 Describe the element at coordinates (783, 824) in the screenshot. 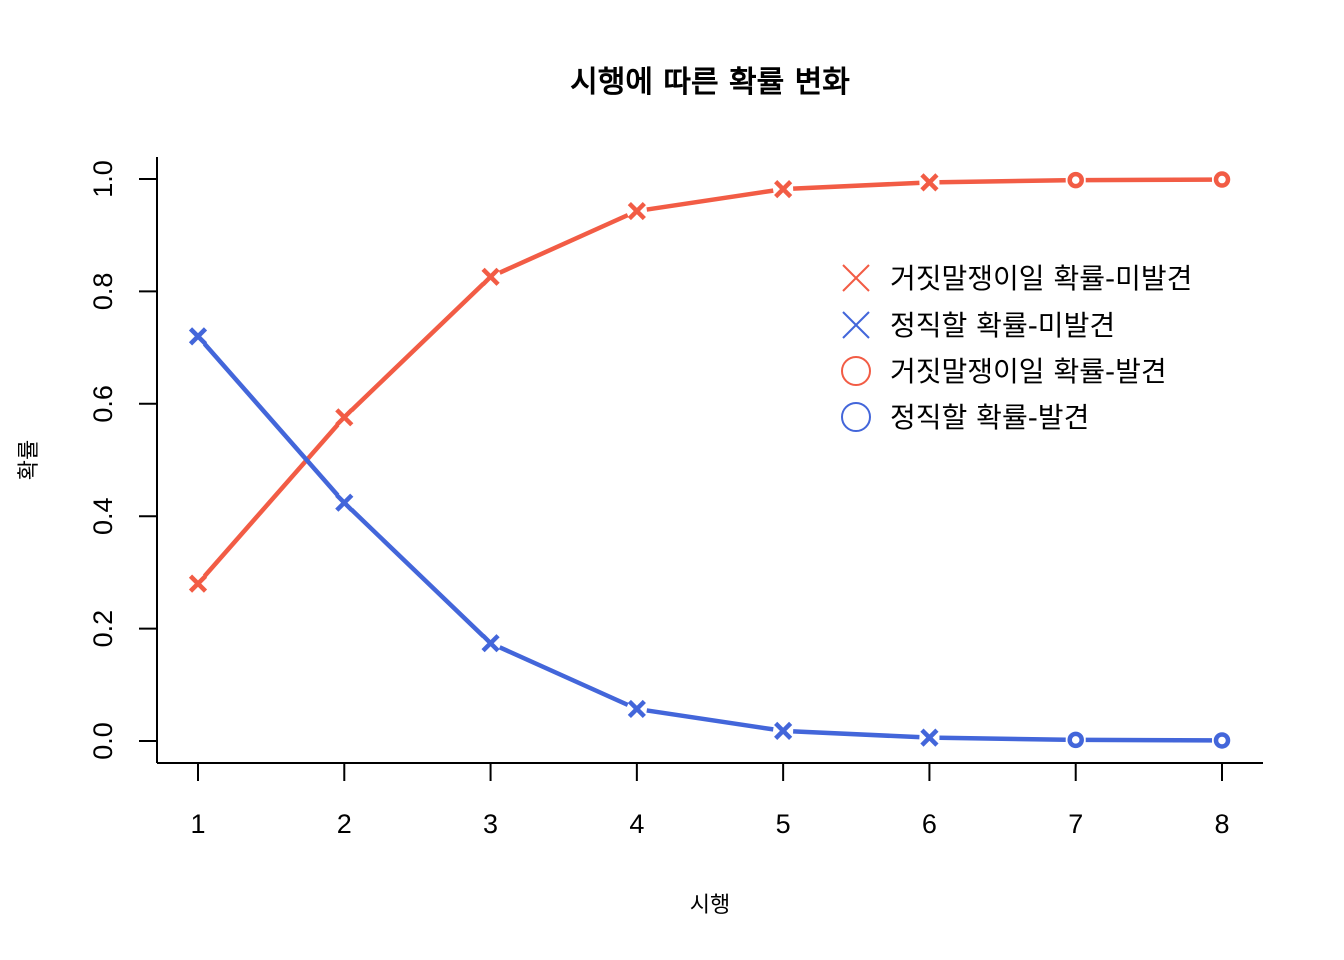

I see `x-tick-label: 5` at that location.